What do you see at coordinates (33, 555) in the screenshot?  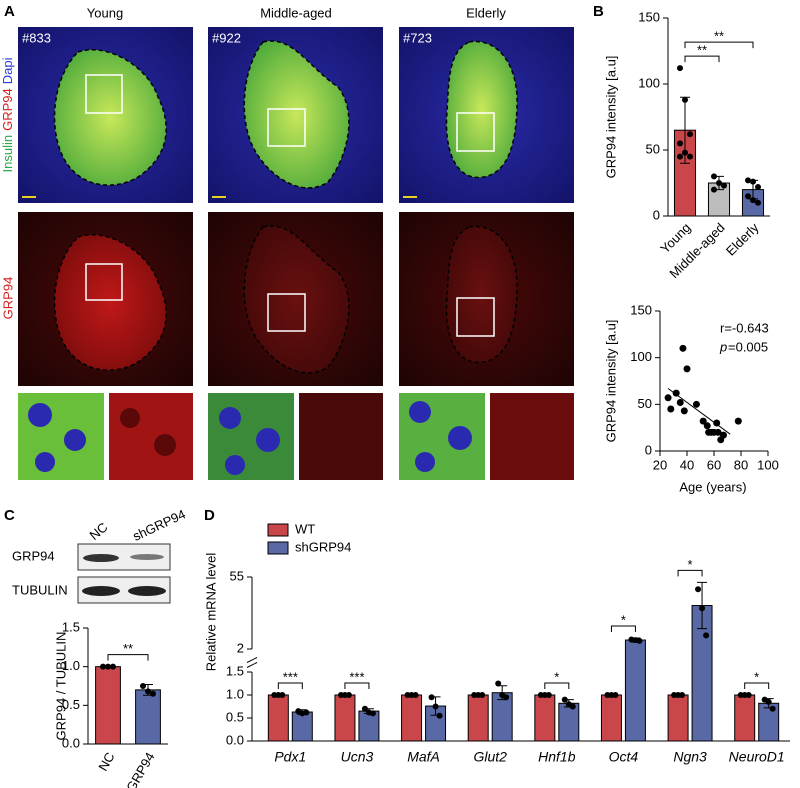 I see `band-label: GRP94` at bounding box center [33, 555].